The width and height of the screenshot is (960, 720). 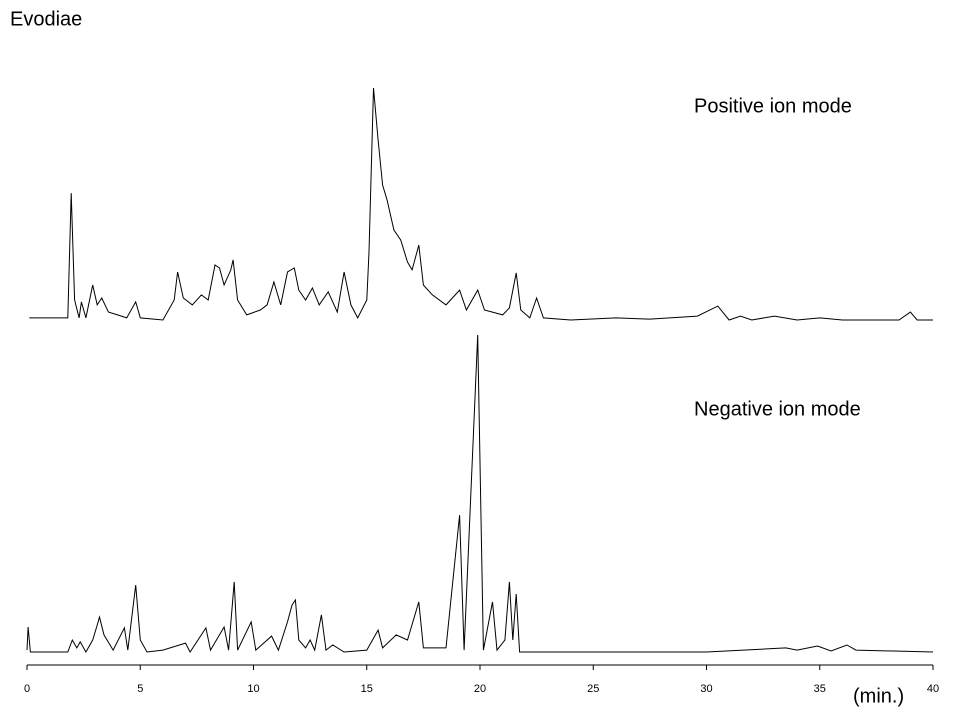 I want to click on x-tick-label: 40, so click(x=933, y=689).